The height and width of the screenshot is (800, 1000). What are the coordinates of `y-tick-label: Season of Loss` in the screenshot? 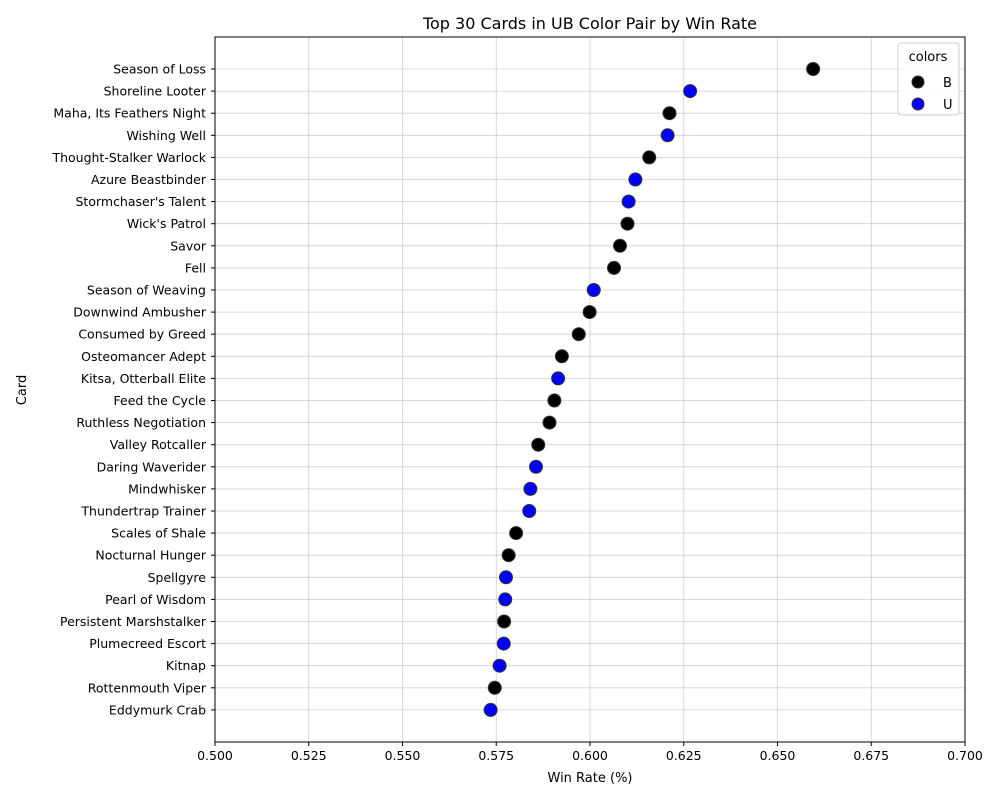 It's located at (159, 69).